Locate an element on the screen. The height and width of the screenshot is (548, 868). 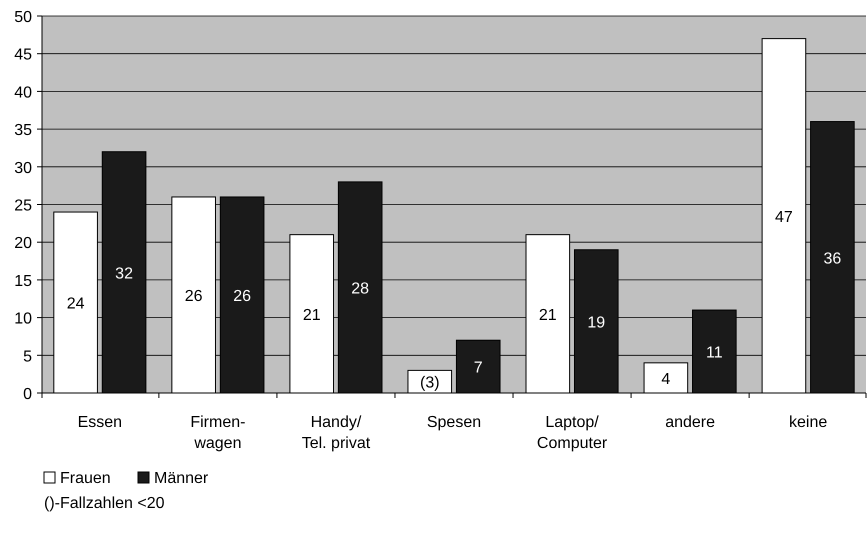
x-tick-label: Firmen- wagen is located at coordinates (218, 433).